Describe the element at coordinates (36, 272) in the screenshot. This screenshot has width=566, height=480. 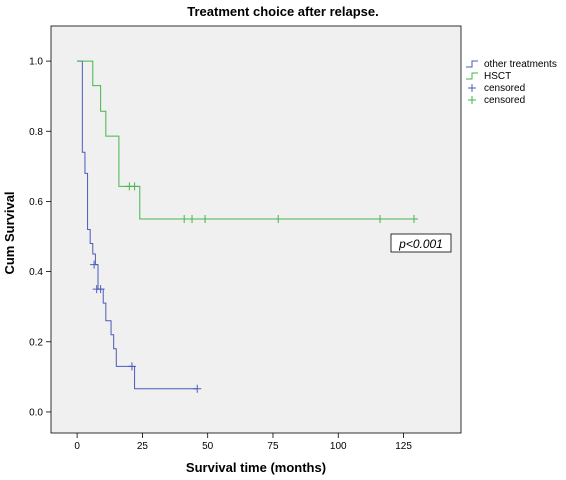
I see `y-tick-label: 0.4` at that location.